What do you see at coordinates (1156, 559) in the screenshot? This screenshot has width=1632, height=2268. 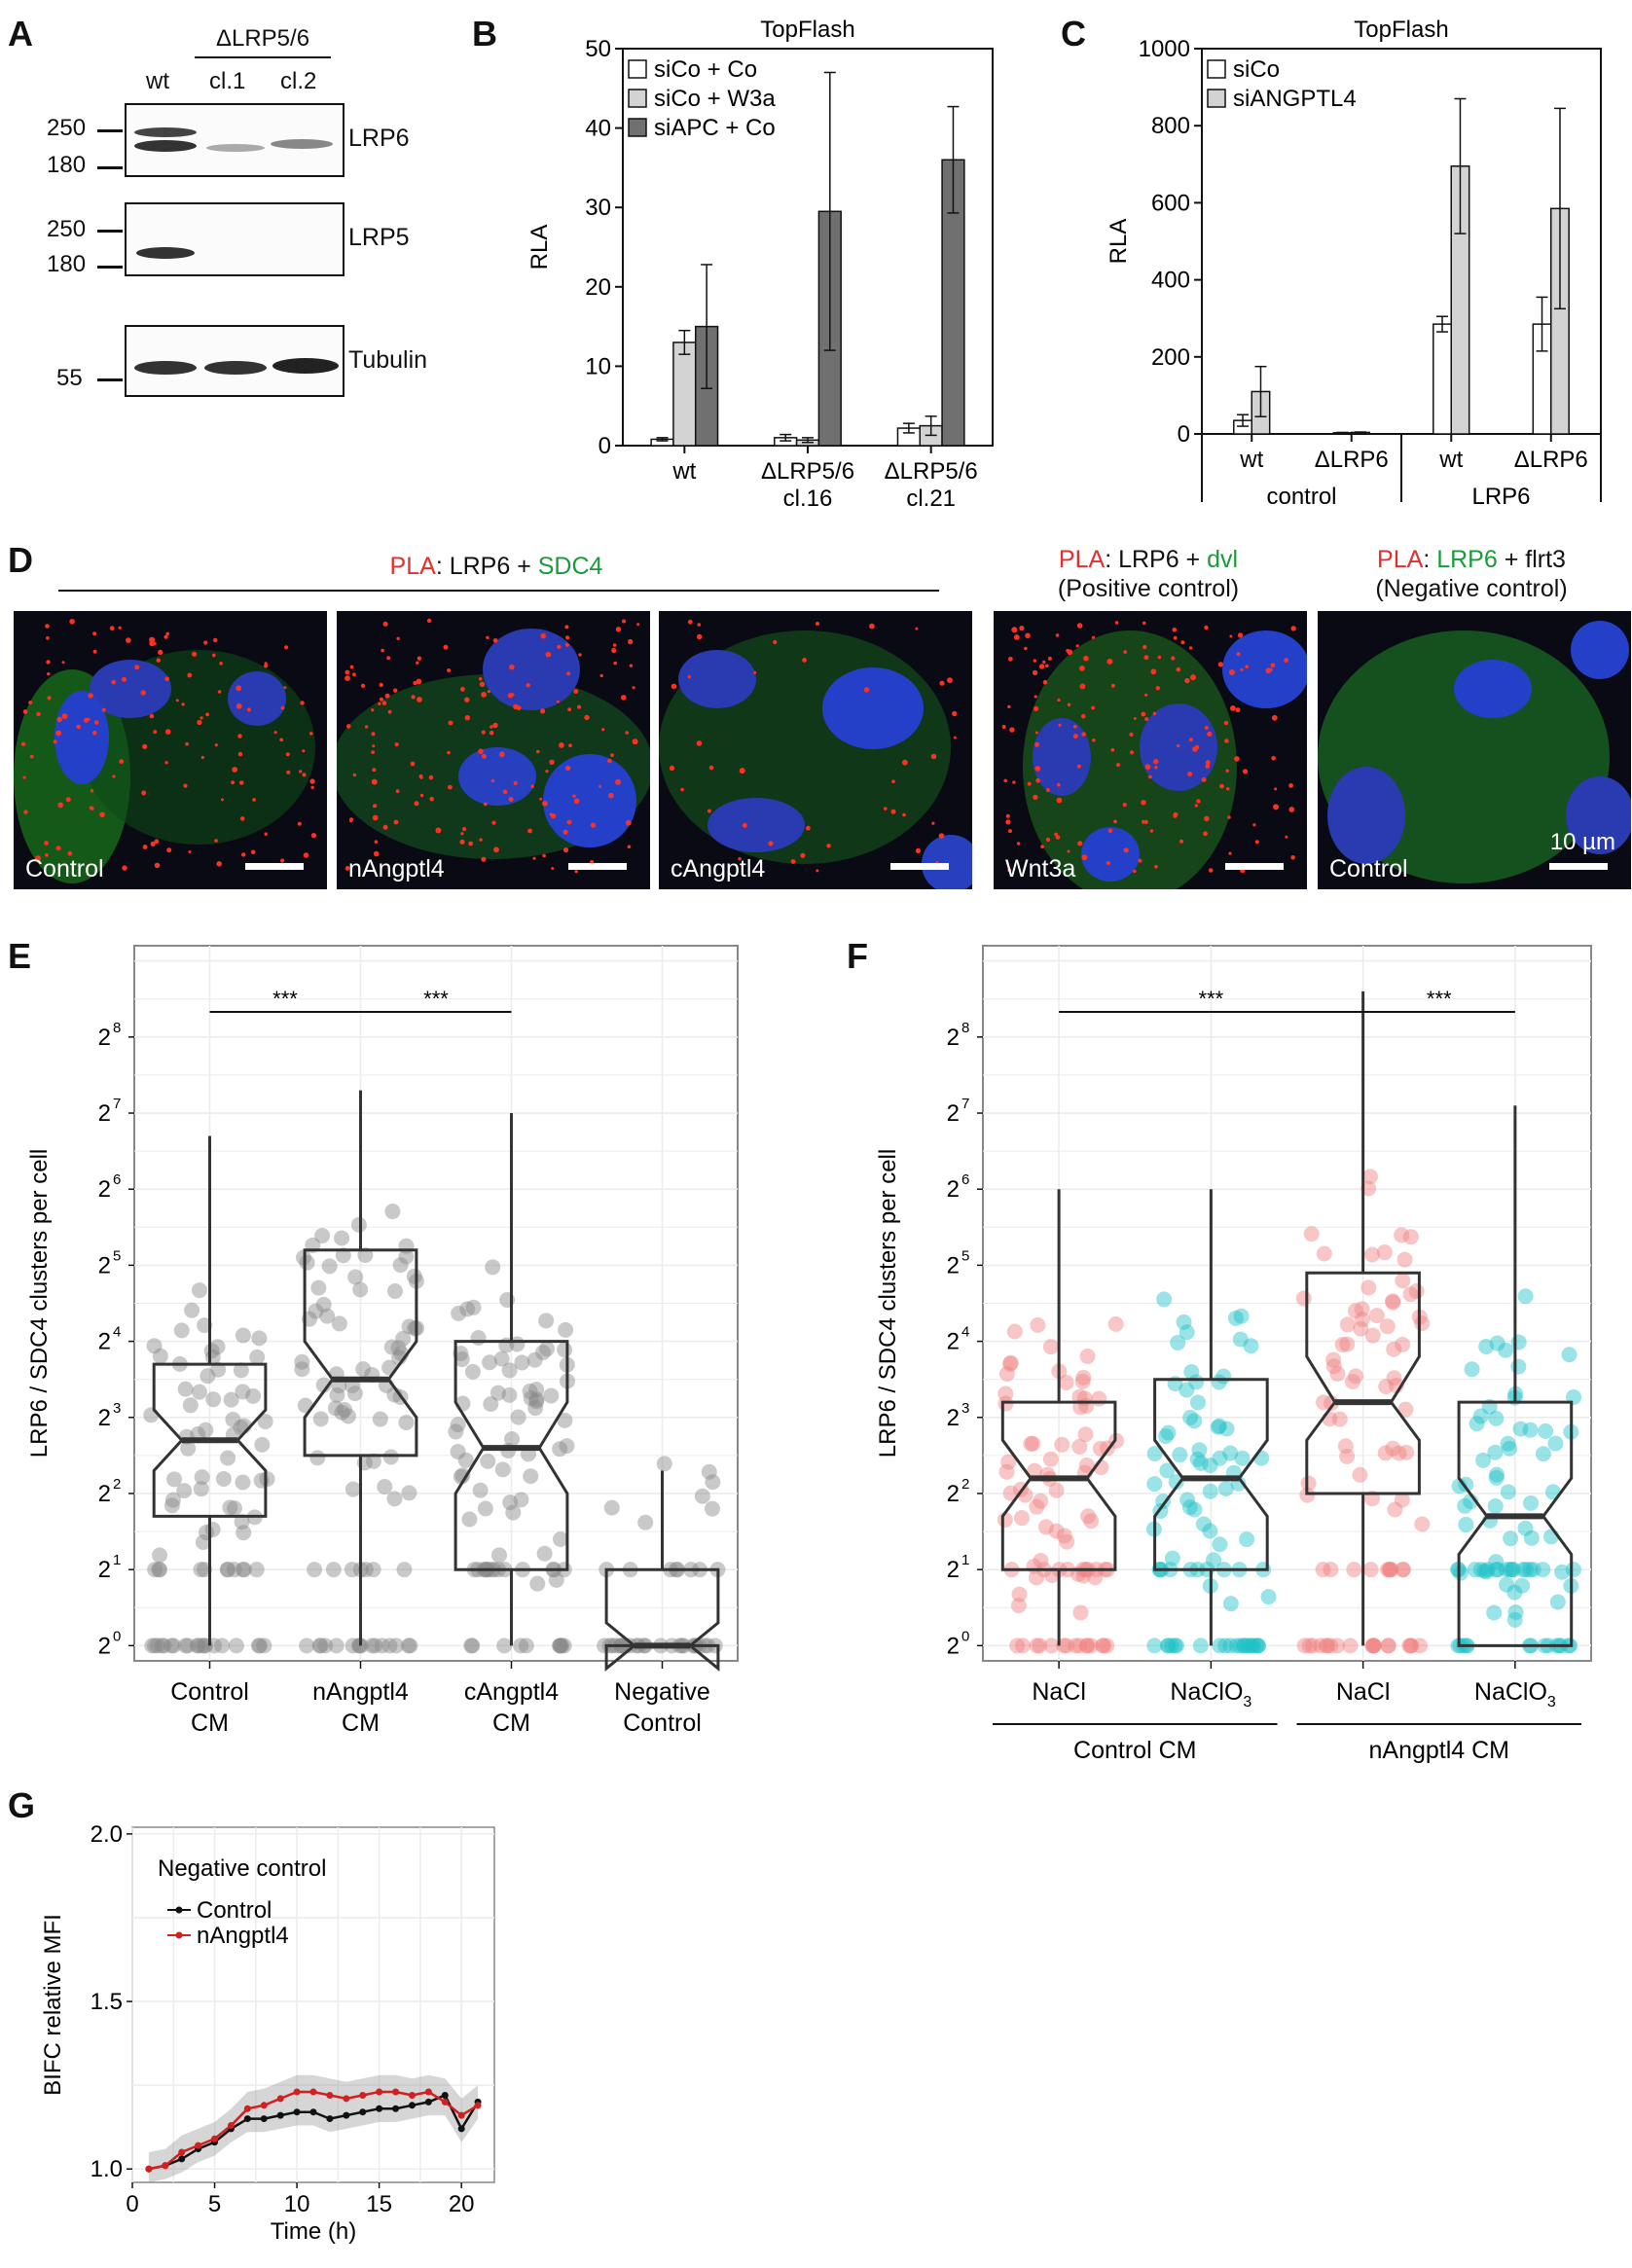 I see `pos-lrp6: : LRP6 +` at bounding box center [1156, 559].